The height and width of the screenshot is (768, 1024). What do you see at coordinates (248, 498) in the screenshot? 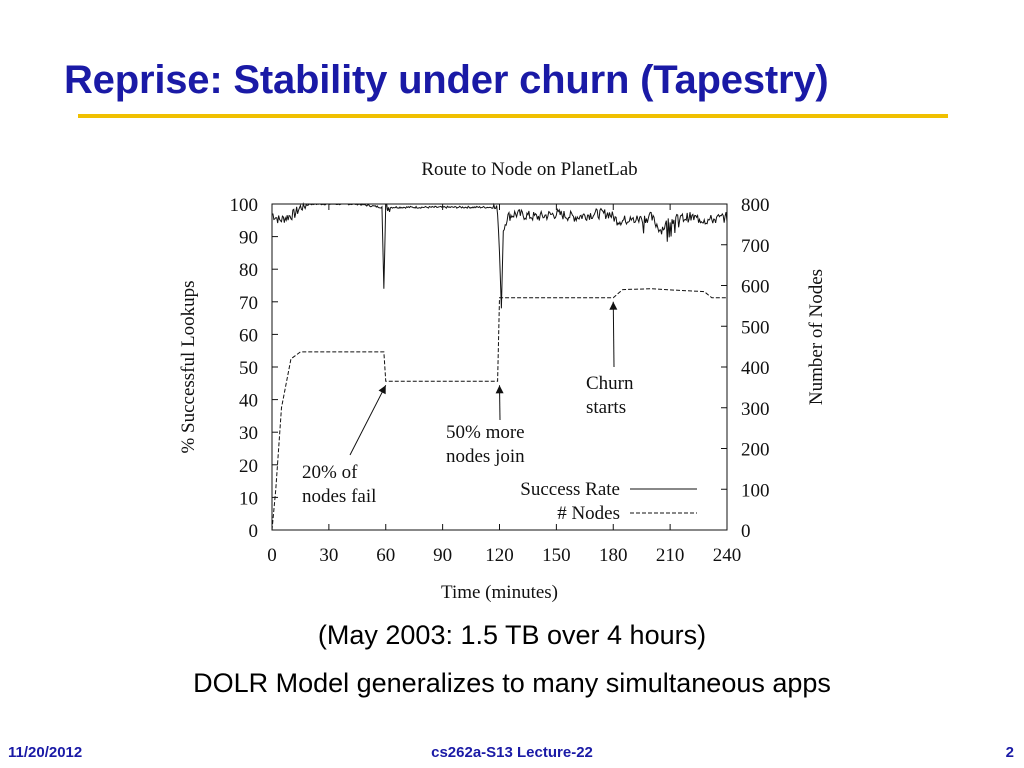
I see `y-left-tick-label: 10` at bounding box center [248, 498].